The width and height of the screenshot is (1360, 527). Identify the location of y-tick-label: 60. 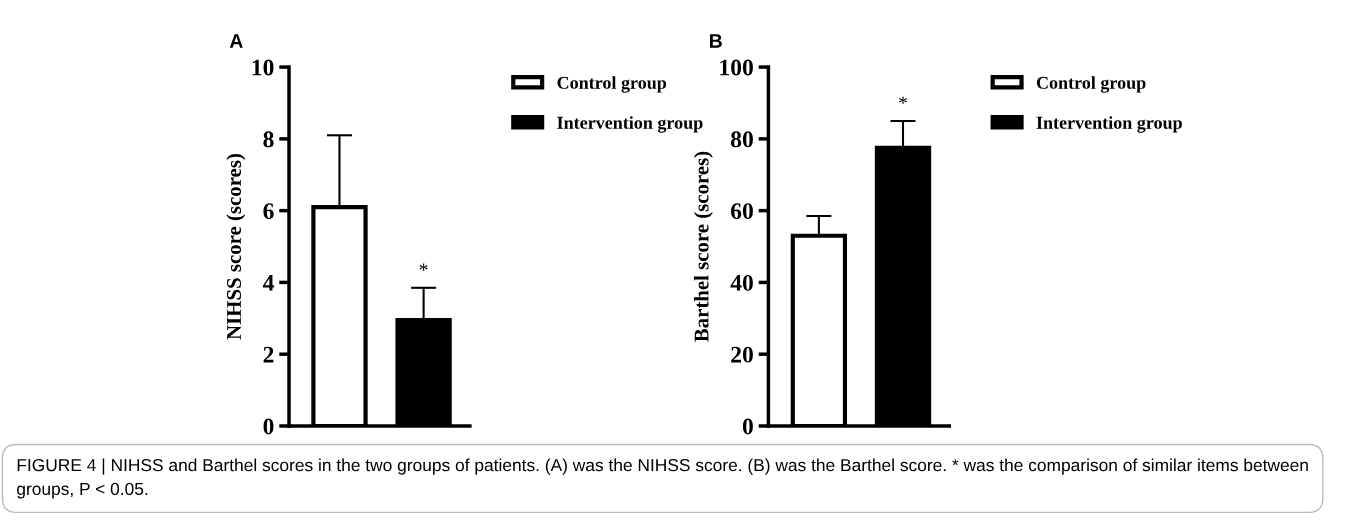
(742, 211).